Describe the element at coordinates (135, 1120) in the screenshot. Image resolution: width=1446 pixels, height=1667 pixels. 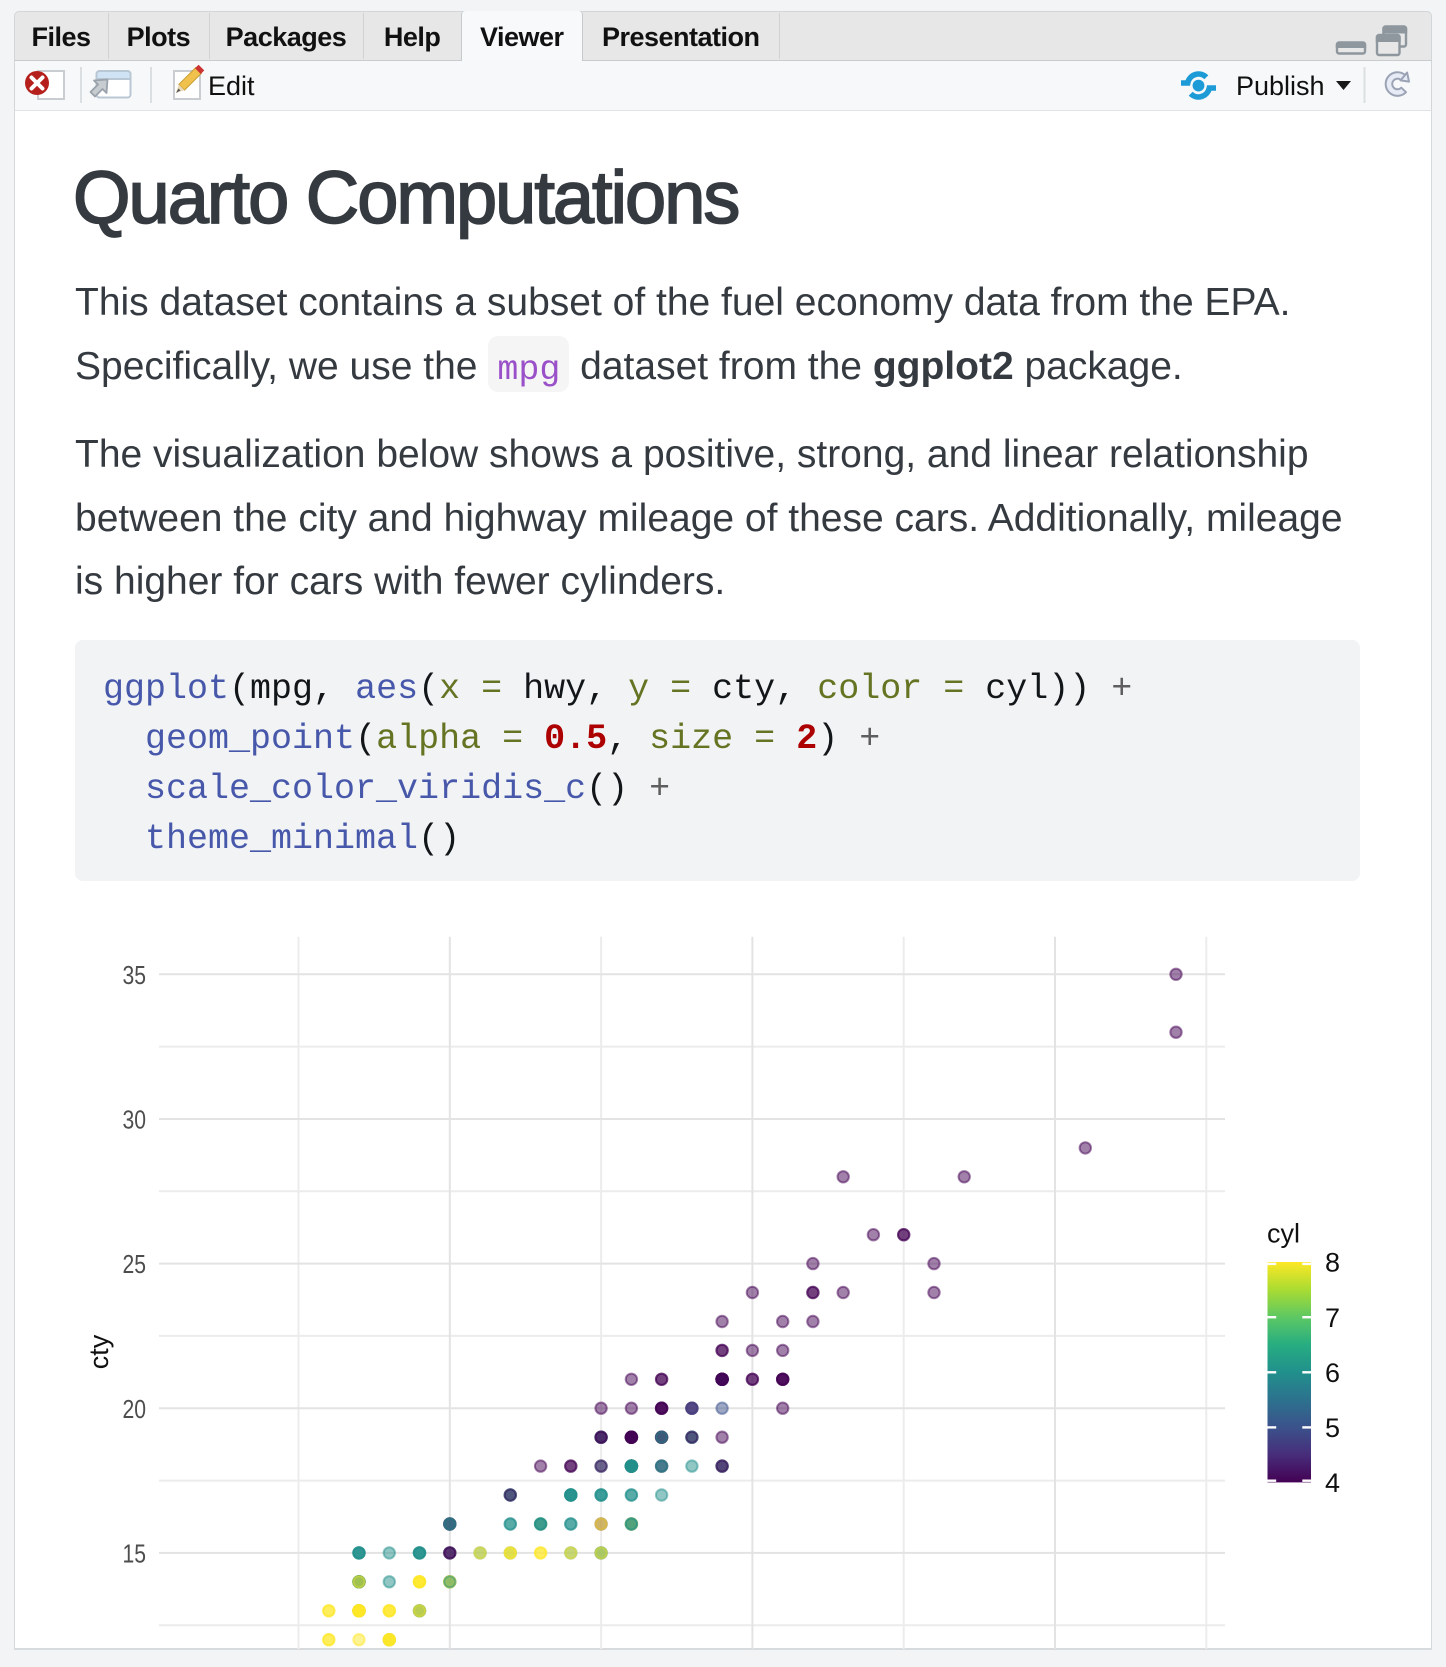
I see `svg-text: 30` at that location.